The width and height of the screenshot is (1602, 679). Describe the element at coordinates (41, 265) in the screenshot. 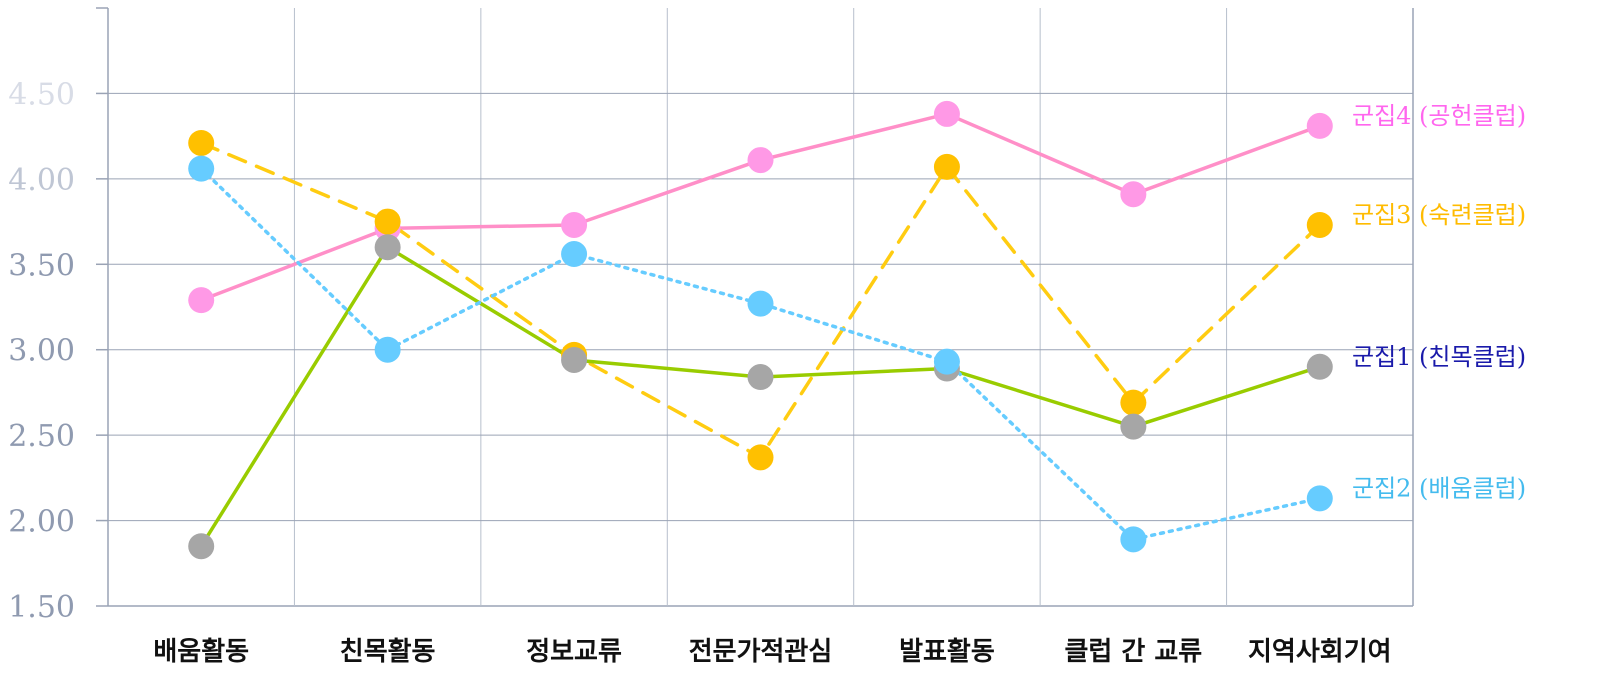

I see `y-tick-label: 3.50` at that location.